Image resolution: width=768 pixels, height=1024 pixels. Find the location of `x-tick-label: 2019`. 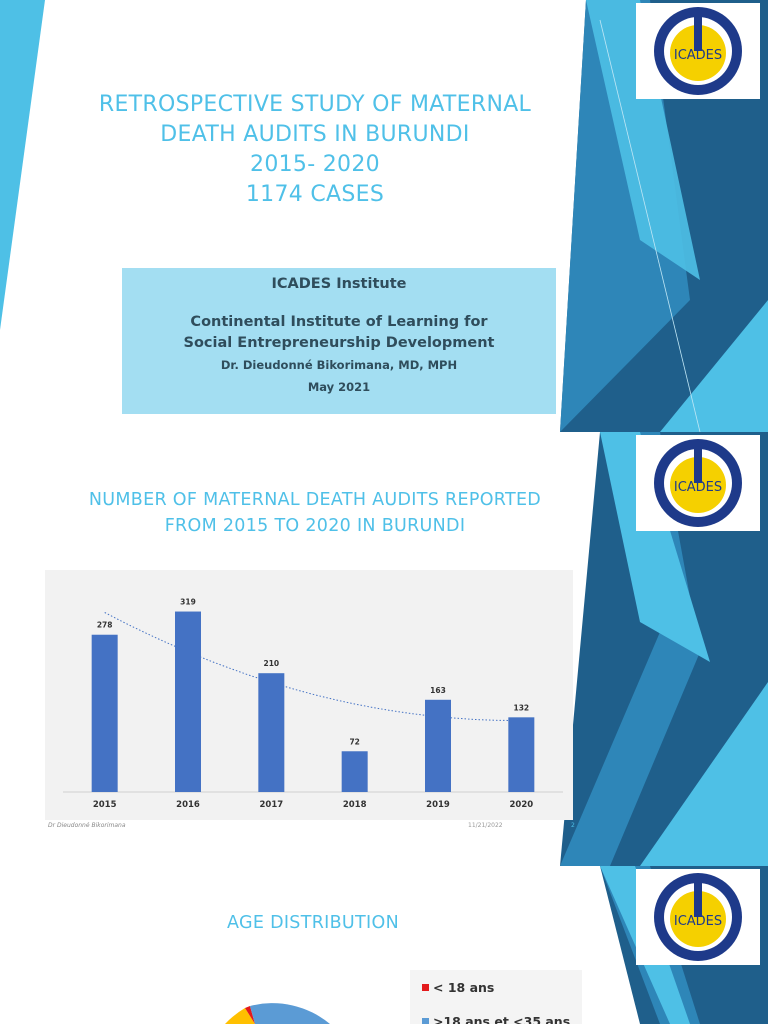

x-tick-label: 2019 is located at coordinates (438, 805).